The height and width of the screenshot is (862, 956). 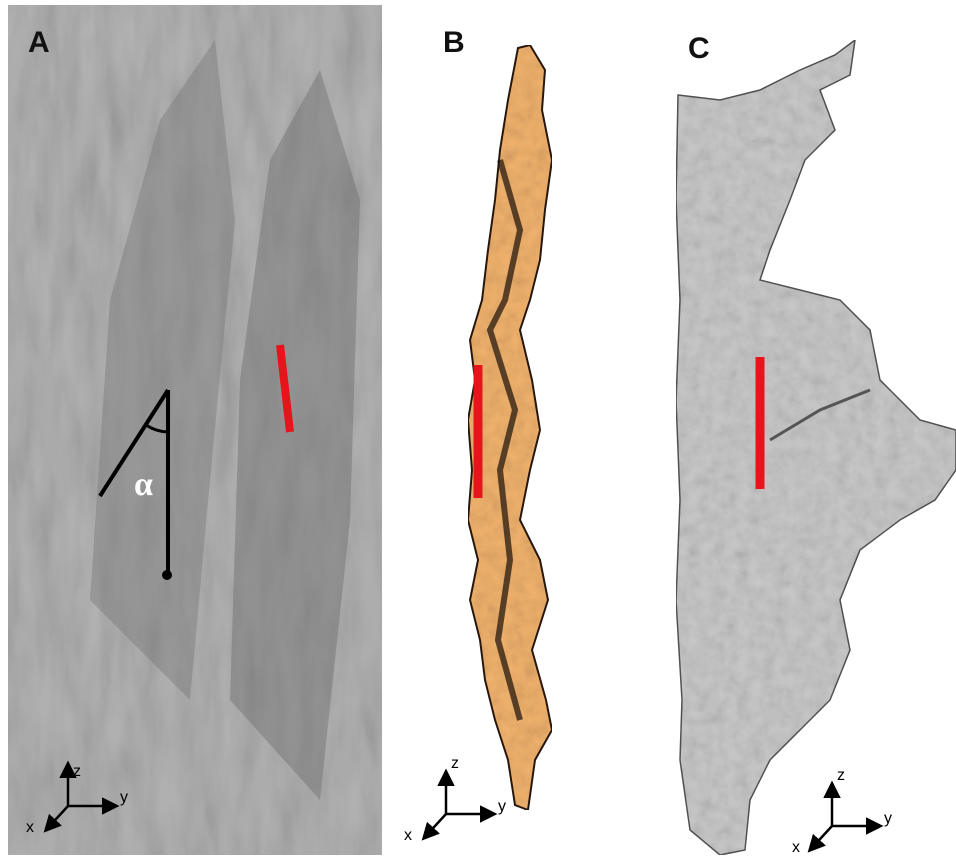 What do you see at coordinates (820, 415) in the screenshot?
I see `ridge` at bounding box center [820, 415].